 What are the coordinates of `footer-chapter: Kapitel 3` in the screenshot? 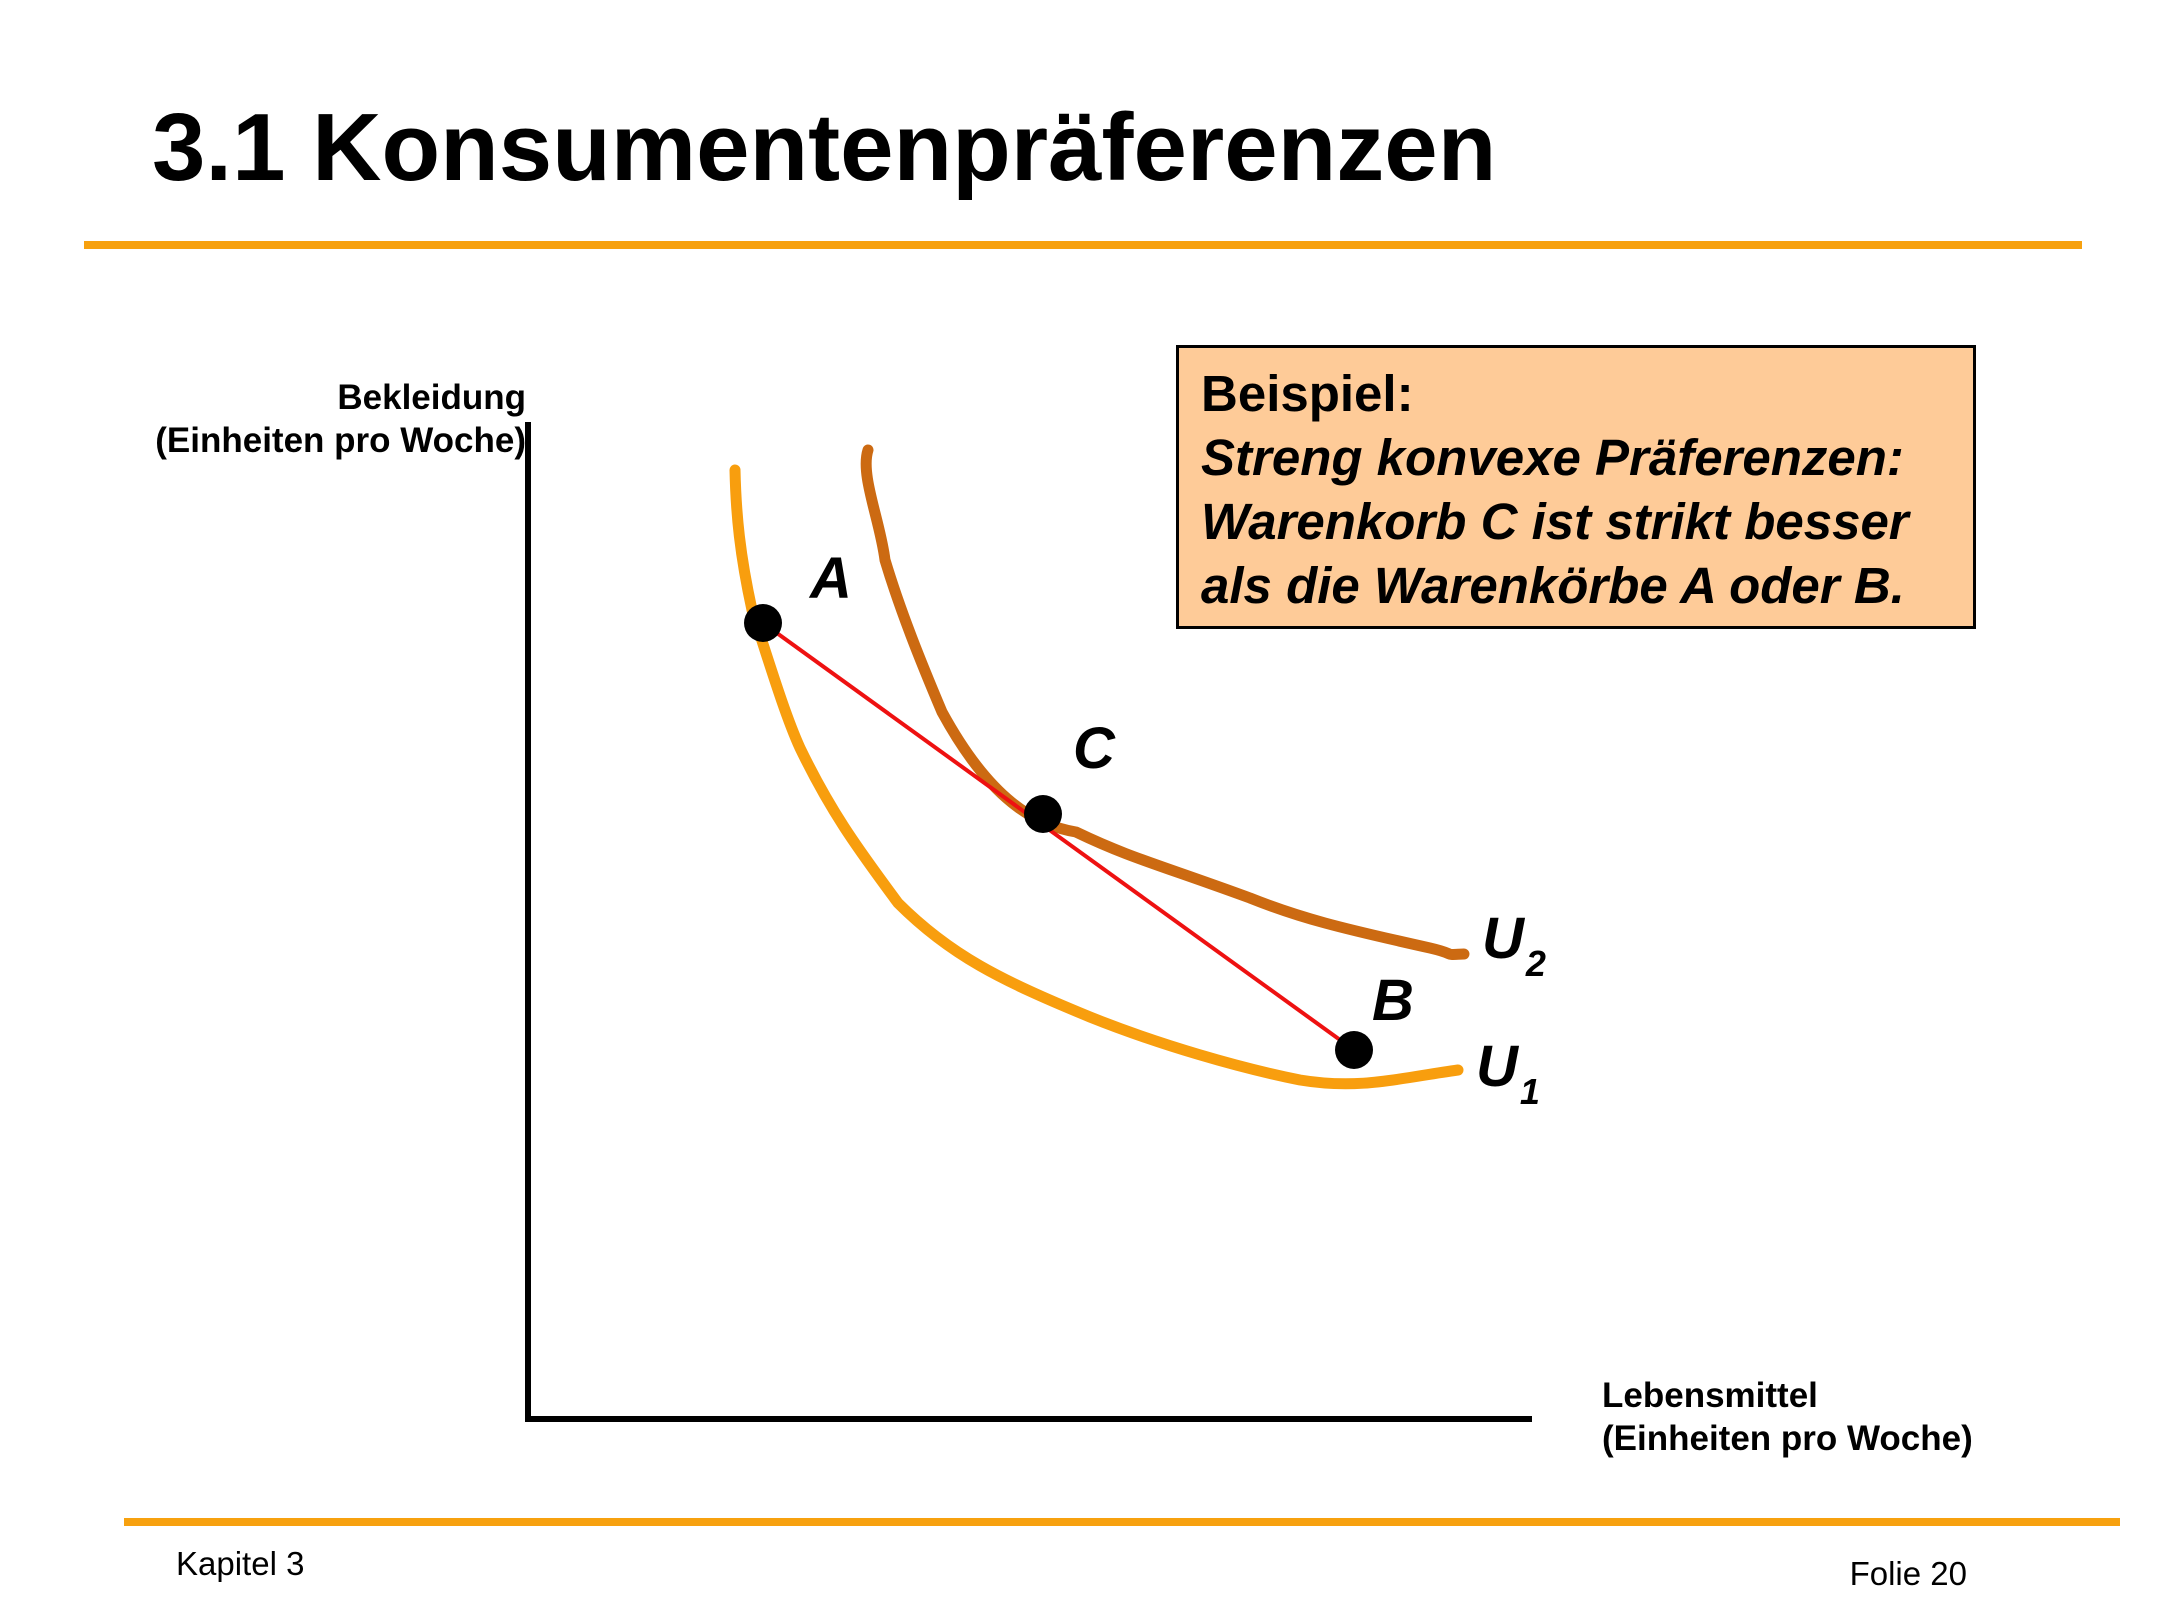 It's located at (240, 1563).